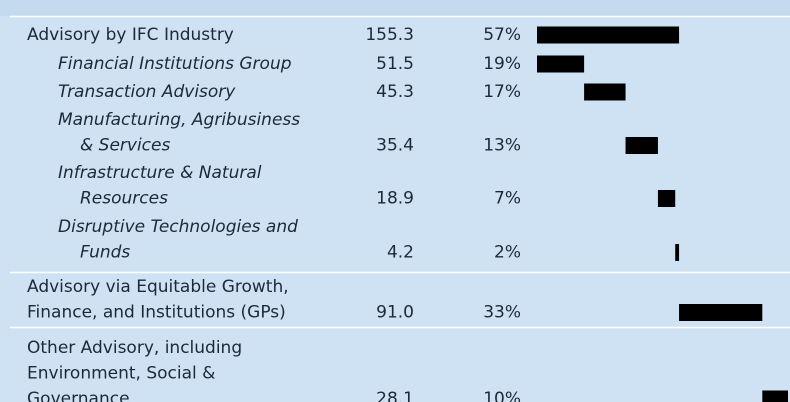 This screenshot has height=402, width=790. What do you see at coordinates (502, 146) in the screenshot?
I see `share: 13%` at bounding box center [502, 146].